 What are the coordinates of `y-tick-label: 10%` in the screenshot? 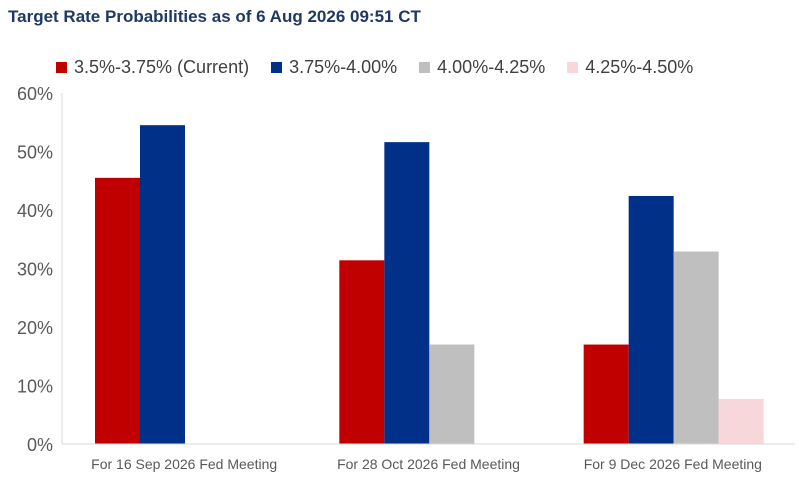 It's located at (35, 387).